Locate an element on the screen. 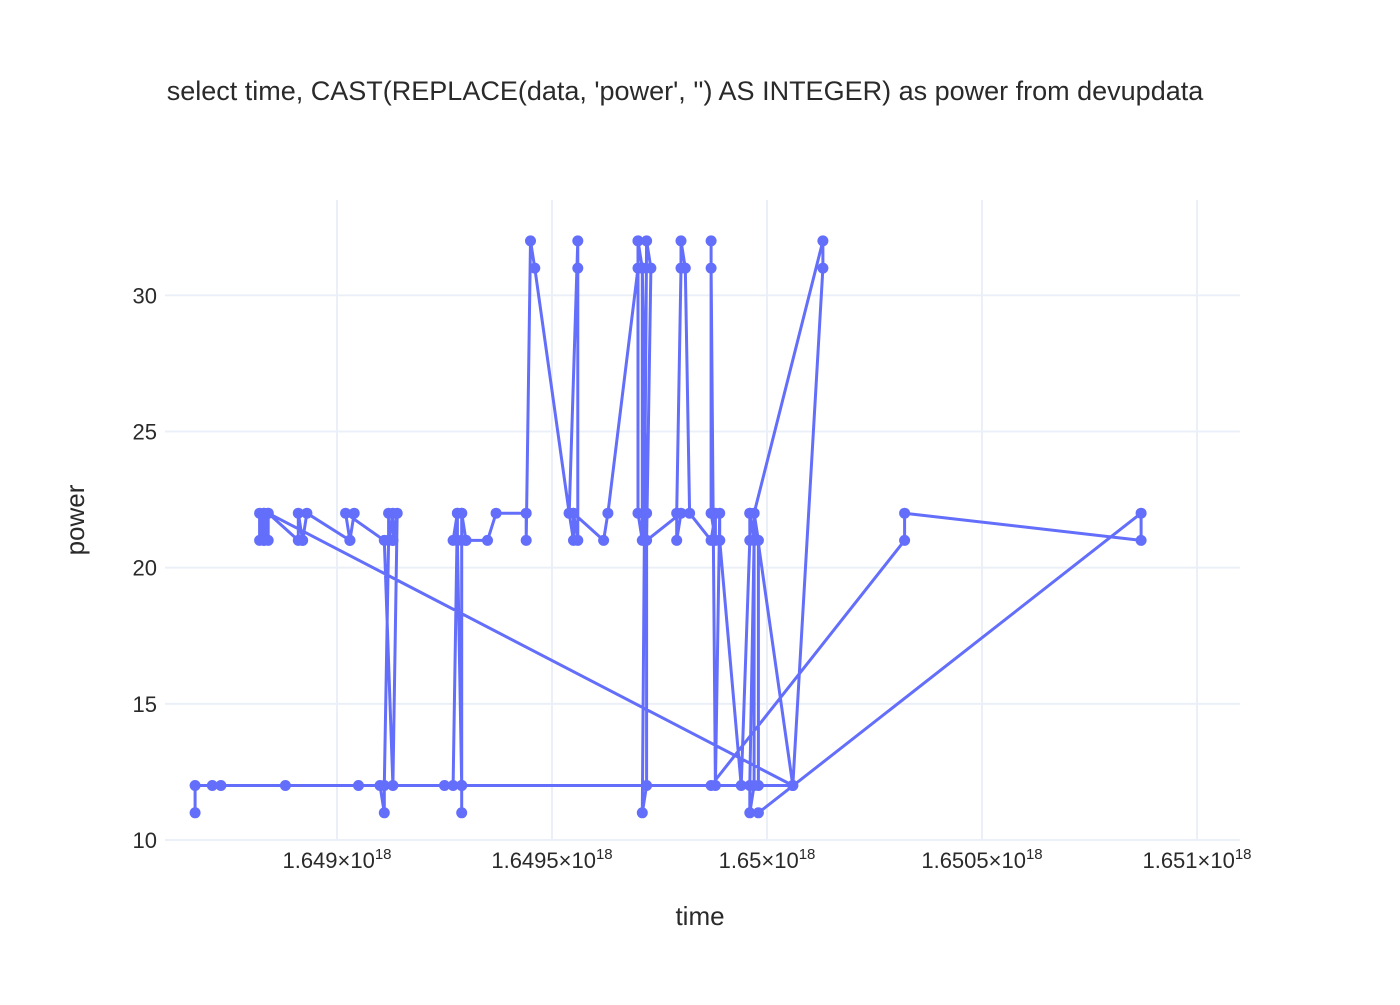  x-tick-label: 1.651×10¹⁸ is located at coordinates (1196, 859).